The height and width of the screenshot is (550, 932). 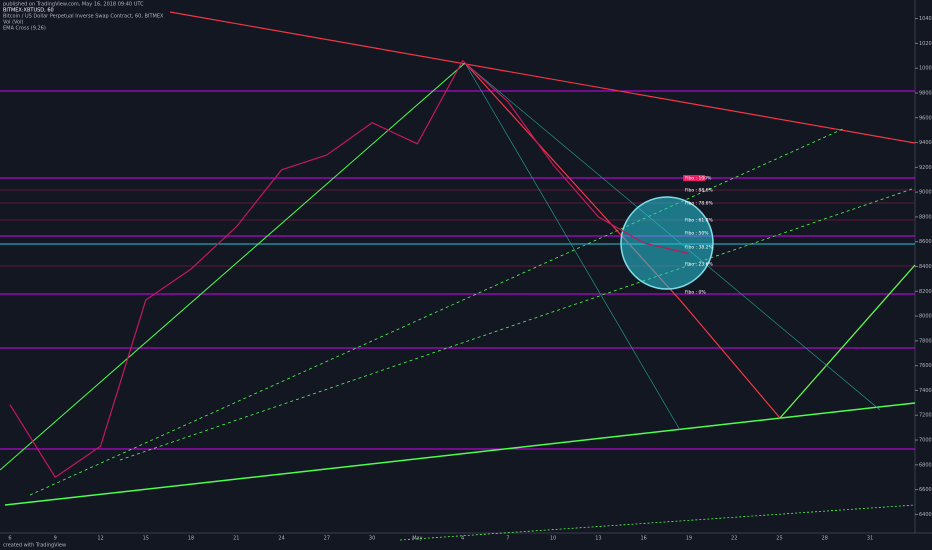 What do you see at coordinates (925, 143) in the screenshot?
I see `y-tick-label: 9400` at bounding box center [925, 143].